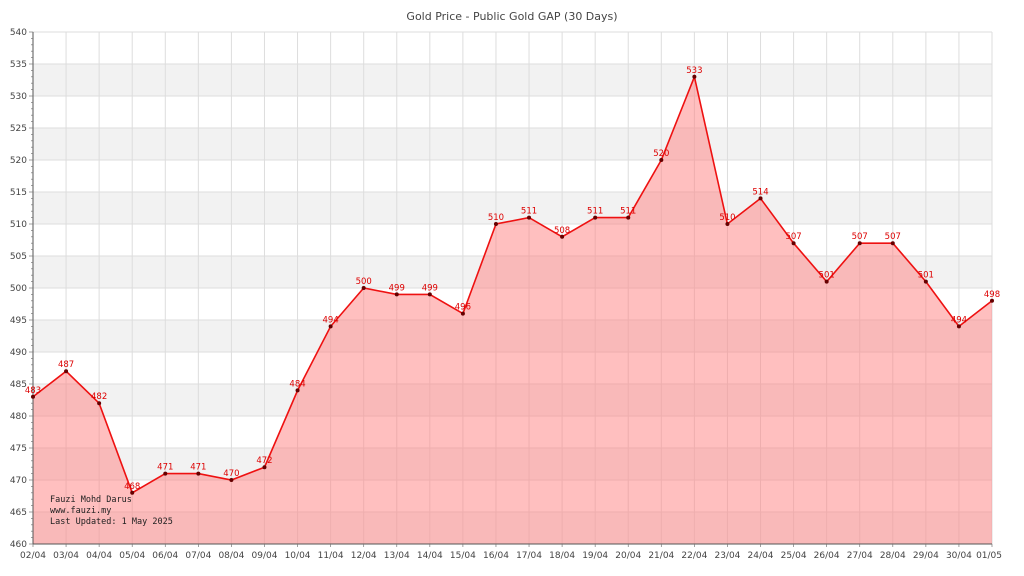  What do you see at coordinates (18, 417) in the screenshot?
I see `y-tick-label-4: 480` at bounding box center [18, 417].